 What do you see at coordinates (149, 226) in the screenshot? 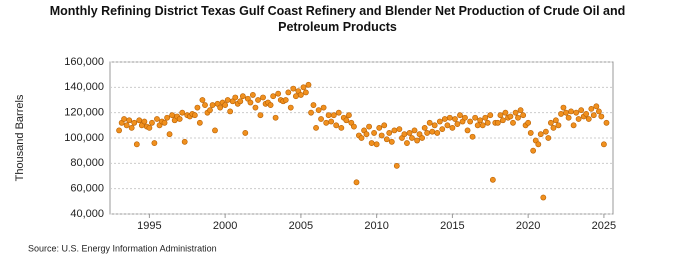
I see `x-tick-label: 1995` at bounding box center [149, 226].